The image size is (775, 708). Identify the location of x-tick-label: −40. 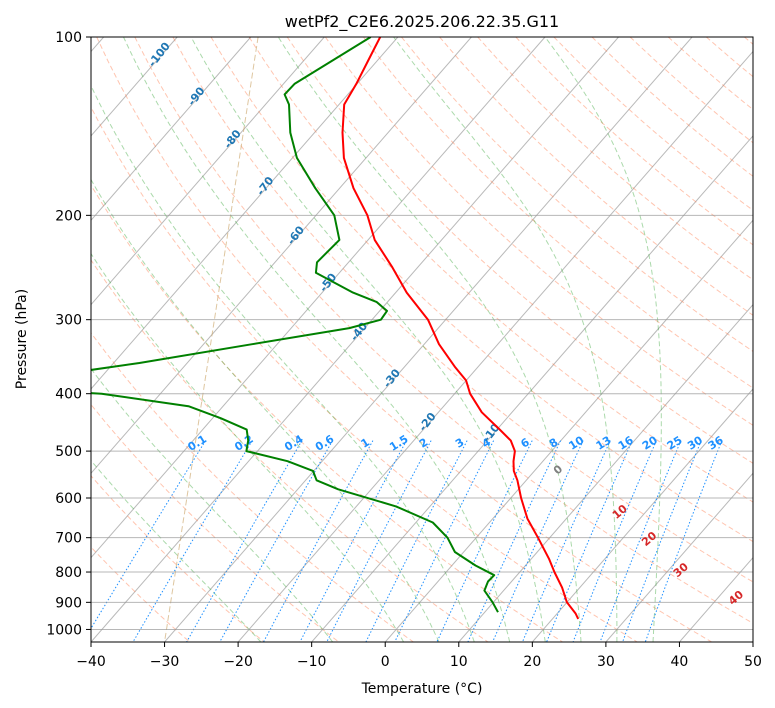
(91, 662).